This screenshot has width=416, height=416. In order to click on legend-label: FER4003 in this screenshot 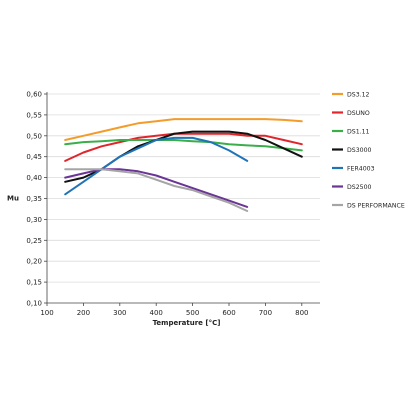, I will do `click(361, 168)`.